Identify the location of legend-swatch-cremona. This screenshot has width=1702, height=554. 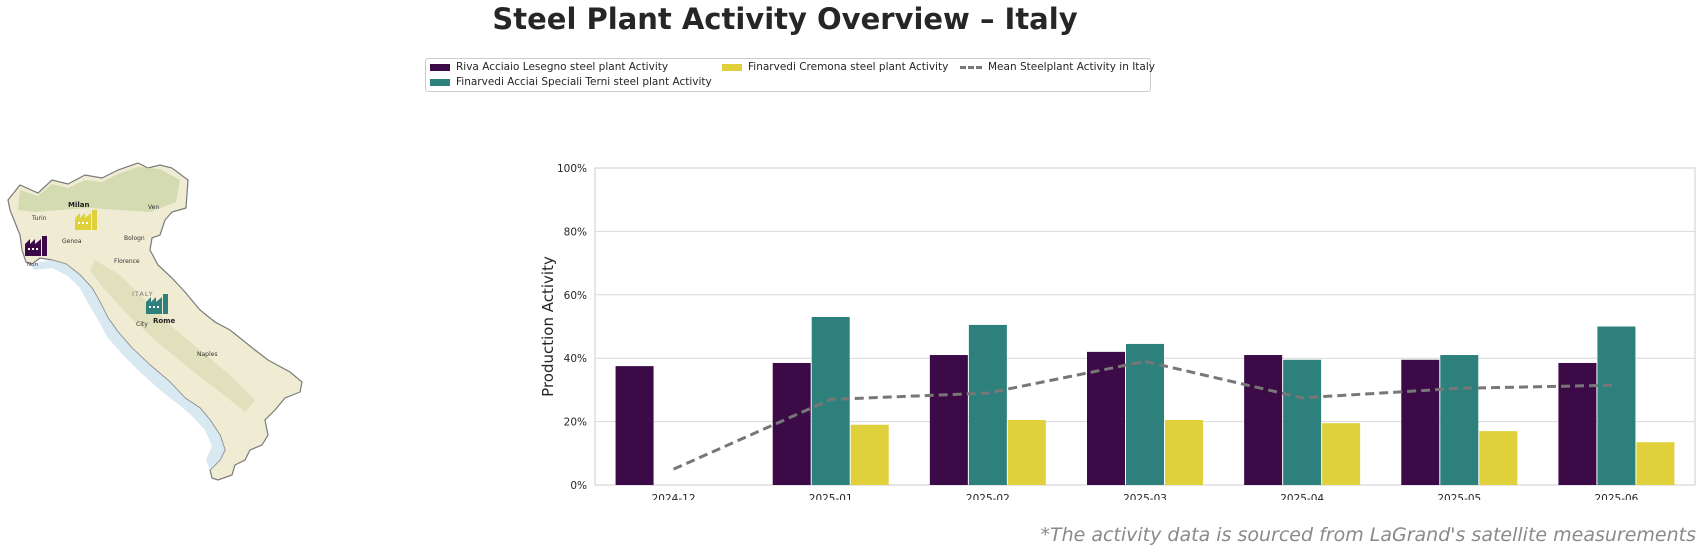
(732, 67).